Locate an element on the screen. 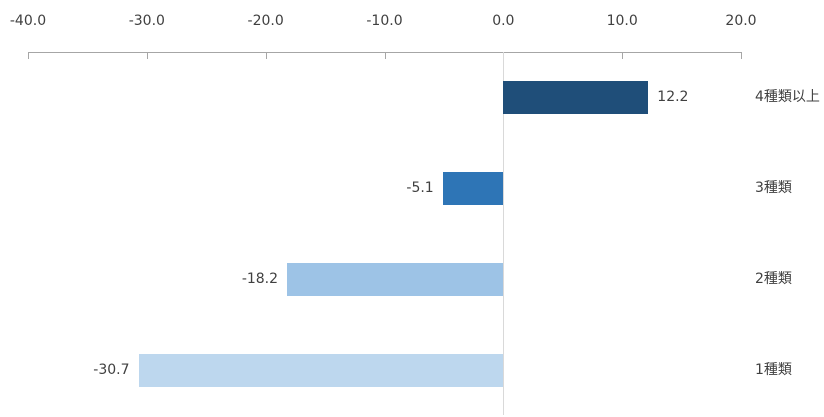 This screenshot has width=824, height=417. x-axis-tick-label: 0.0 is located at coordinates (503, 21).